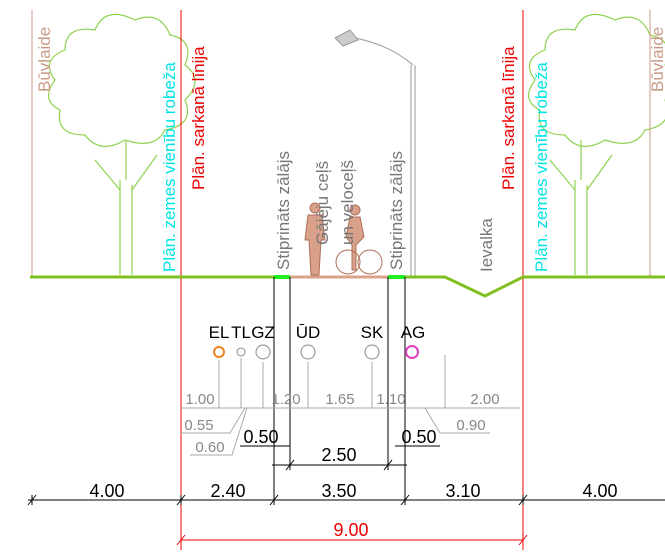  Describe the element at coordinates (227, 491) in the screenshot. I see `width-label: 2.40` at that location.